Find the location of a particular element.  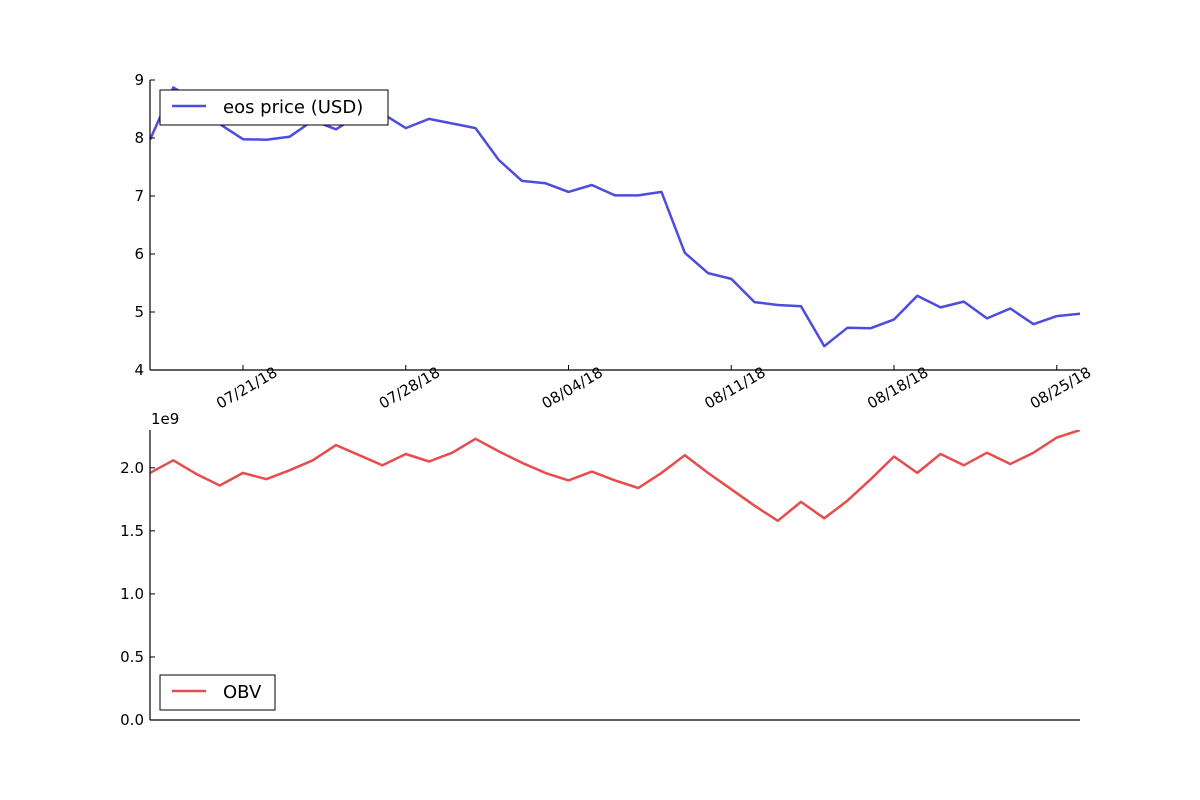

price-x-tick-label: 07/21/18 is located at coordinates (246, 387).